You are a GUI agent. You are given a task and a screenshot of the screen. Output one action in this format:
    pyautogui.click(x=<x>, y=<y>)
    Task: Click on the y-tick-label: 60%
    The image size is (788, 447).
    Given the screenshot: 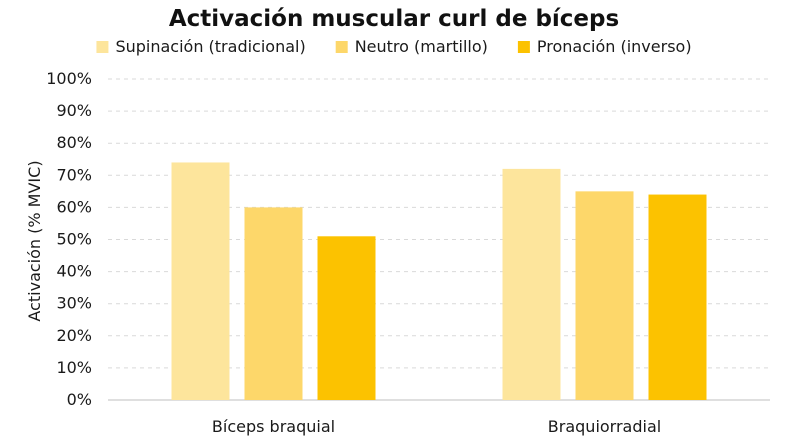 What is the action you would take?
    pyautogui.click(x=74, y=206)
    